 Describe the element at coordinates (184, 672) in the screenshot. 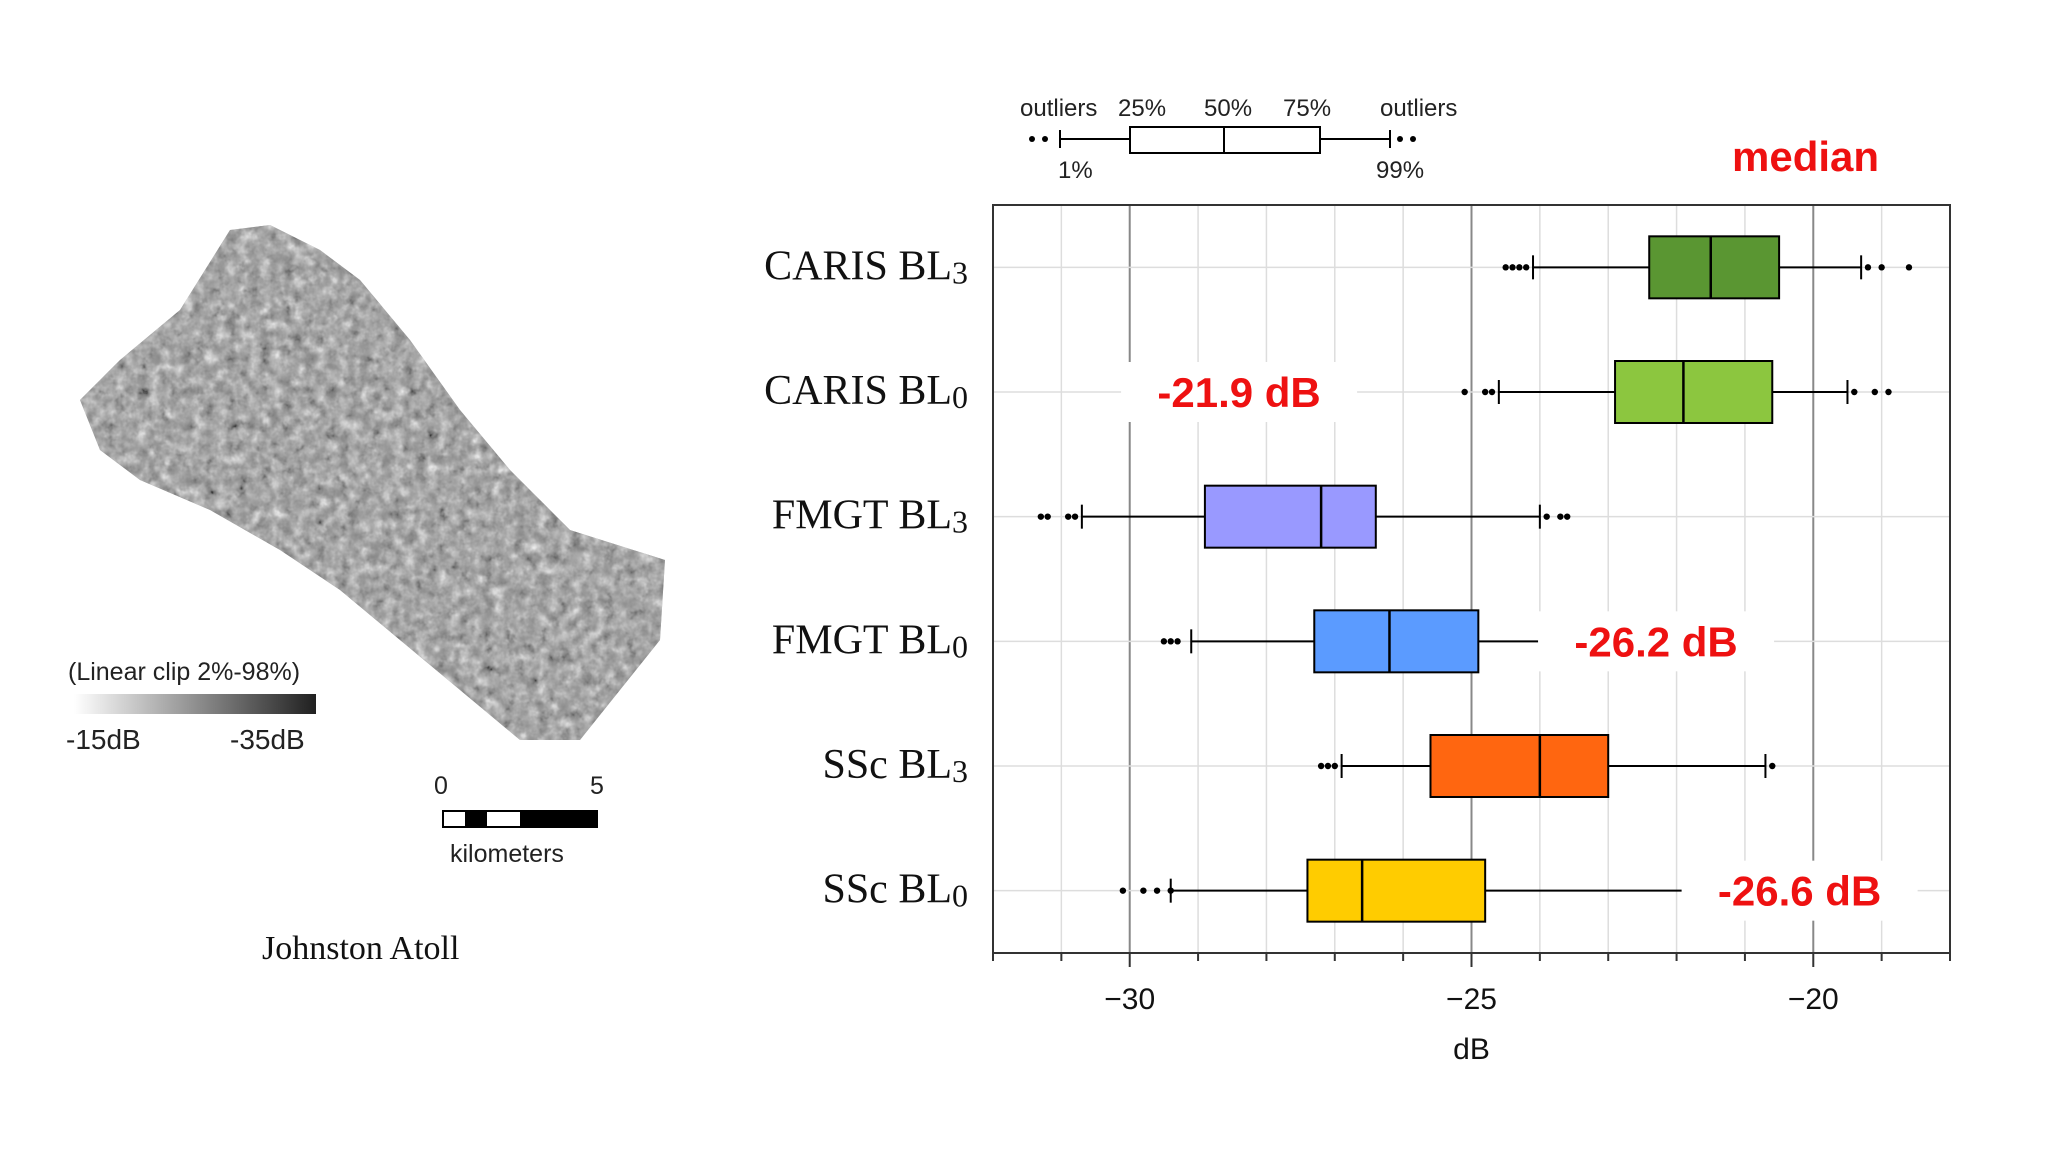

I see `legend-title: (Linear clip 2%-98%)` at that location.